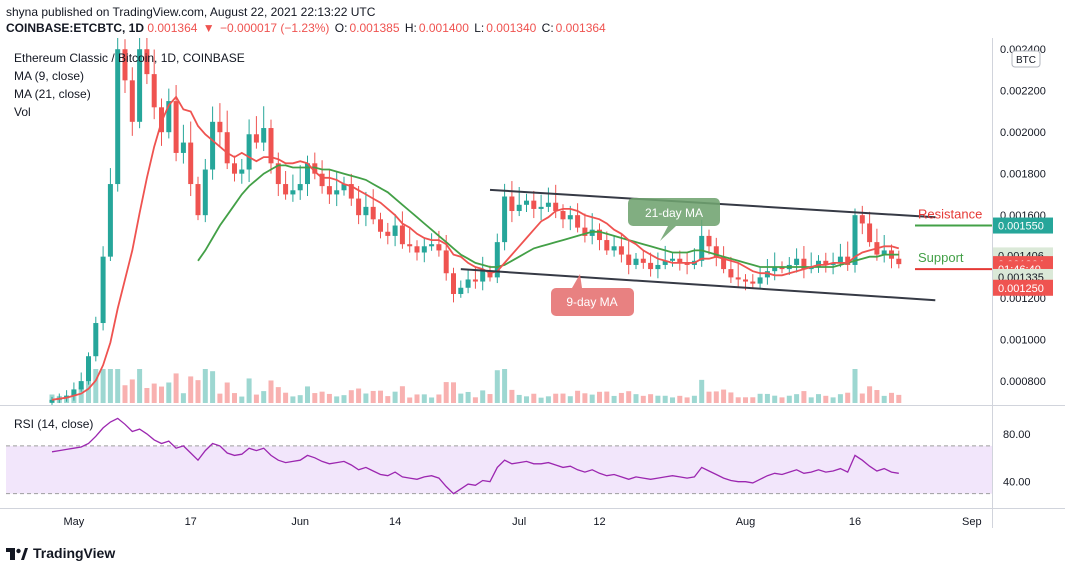 The image size is (1065, 573). What do you see at coordinates (22, 112) in the screenshot?
I see `volume-legend: Vol` at bounding box center [22, 112].